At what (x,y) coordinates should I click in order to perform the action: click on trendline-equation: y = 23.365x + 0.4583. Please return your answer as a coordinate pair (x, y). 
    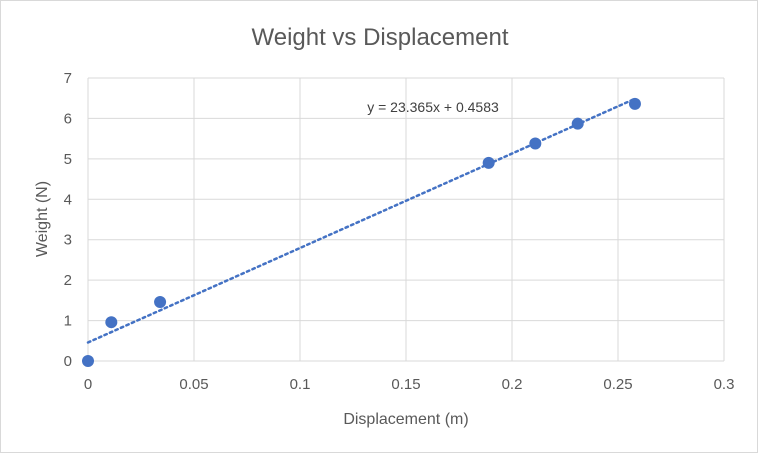
    Looking at the image, I should click on (433, 107).